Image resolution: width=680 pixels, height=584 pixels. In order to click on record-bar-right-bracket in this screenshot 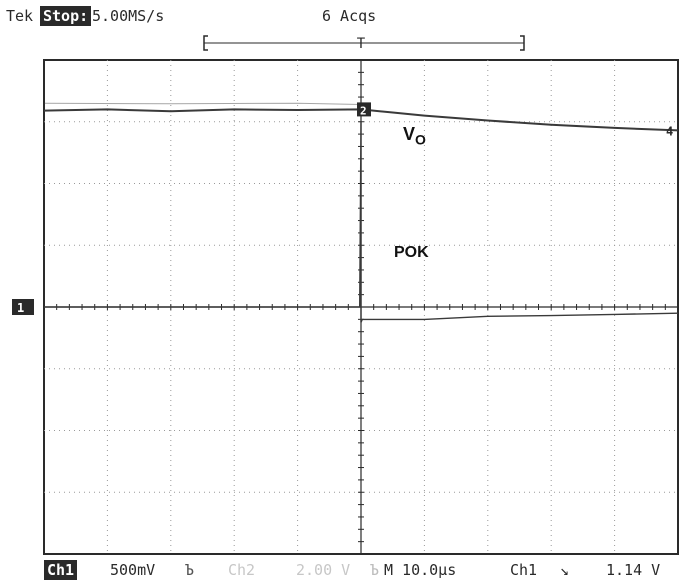, I will do `click(522, 43)`.